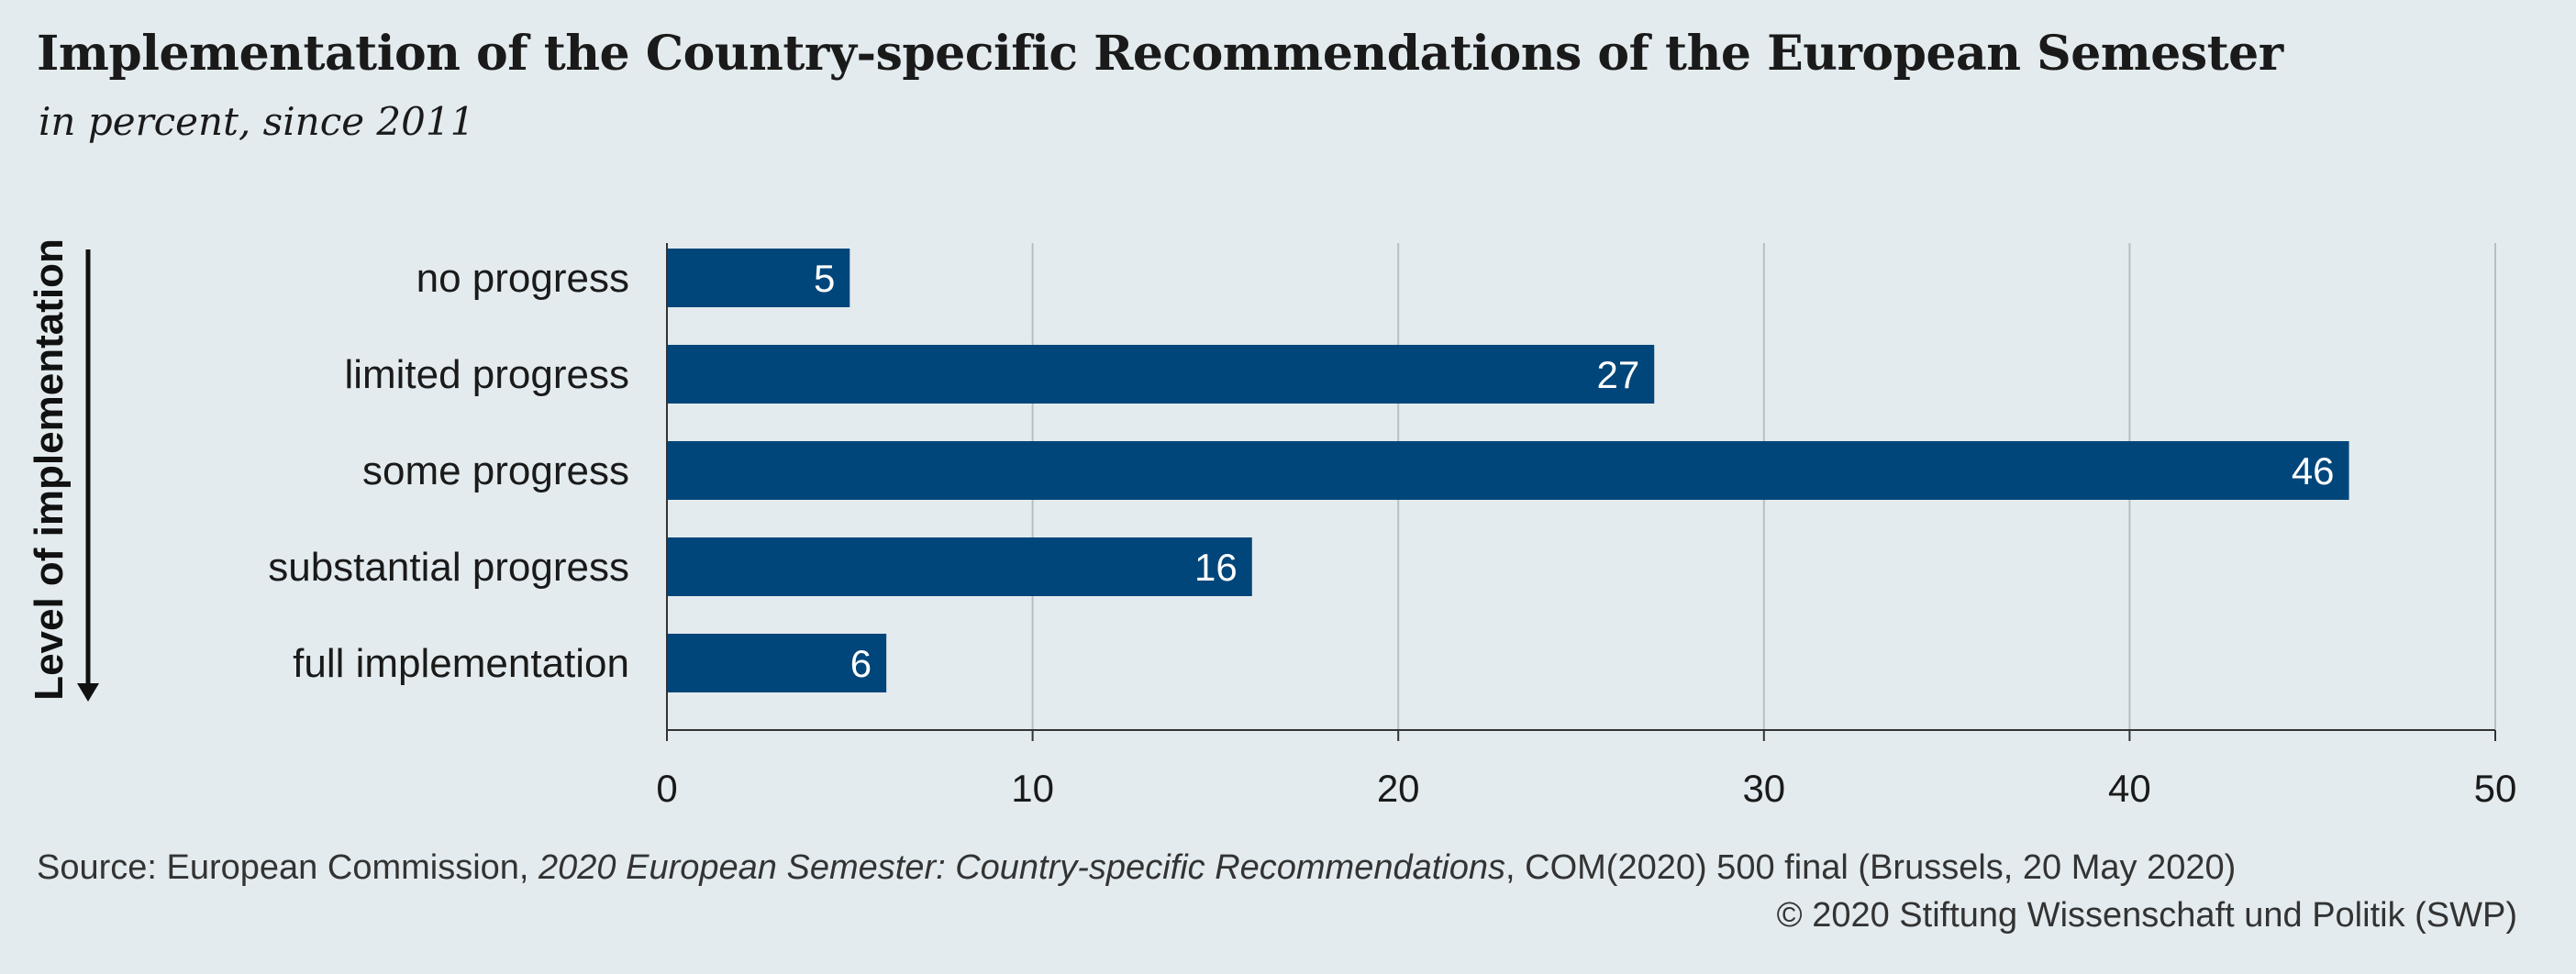 This screenshot has width=2576, height=974. I want to click on x-tick-label: 0, so click(666, 788).